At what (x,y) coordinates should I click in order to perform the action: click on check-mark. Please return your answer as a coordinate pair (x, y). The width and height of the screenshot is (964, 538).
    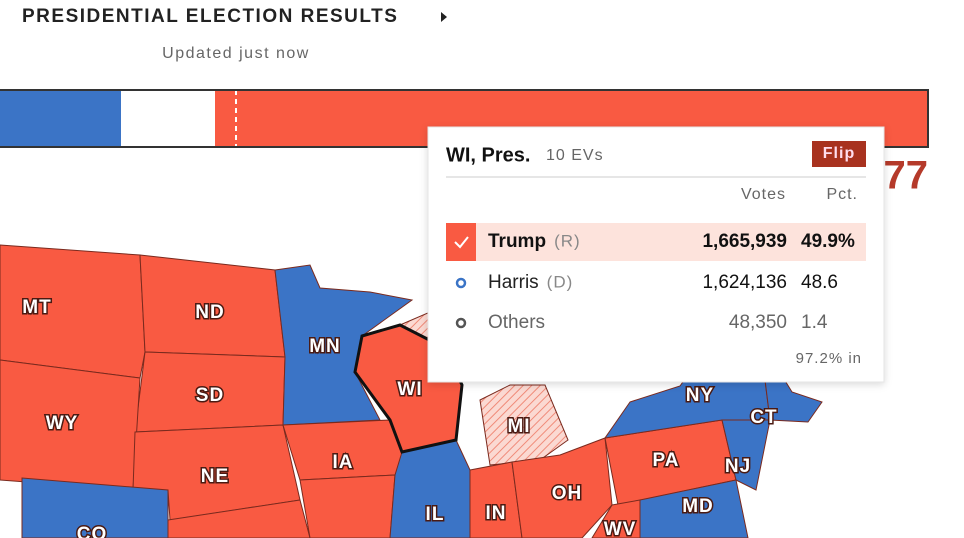
    Looking at the image, I should click on (461, 242).